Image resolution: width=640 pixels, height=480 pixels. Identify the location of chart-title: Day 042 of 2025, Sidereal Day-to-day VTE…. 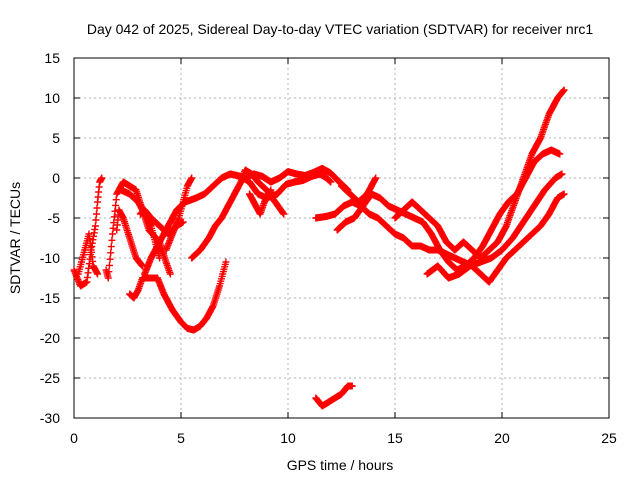
(340, 29).